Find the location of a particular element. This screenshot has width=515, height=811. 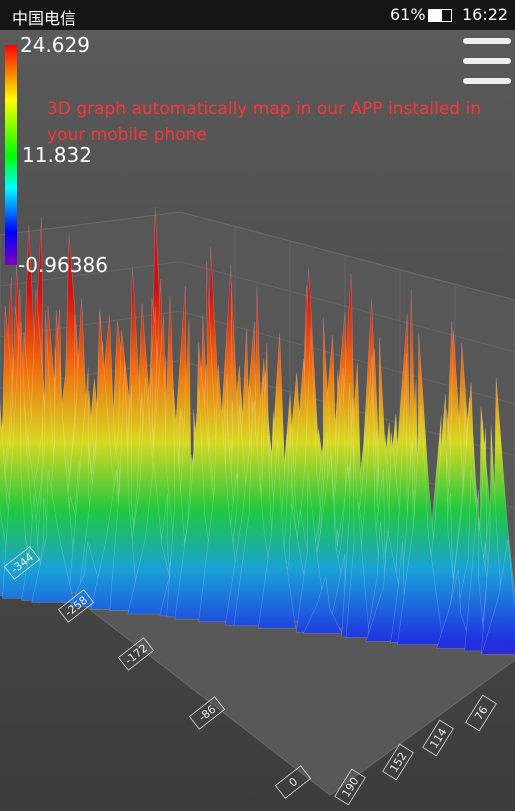

clock: 16:22 is located at coordinates (485, 14).